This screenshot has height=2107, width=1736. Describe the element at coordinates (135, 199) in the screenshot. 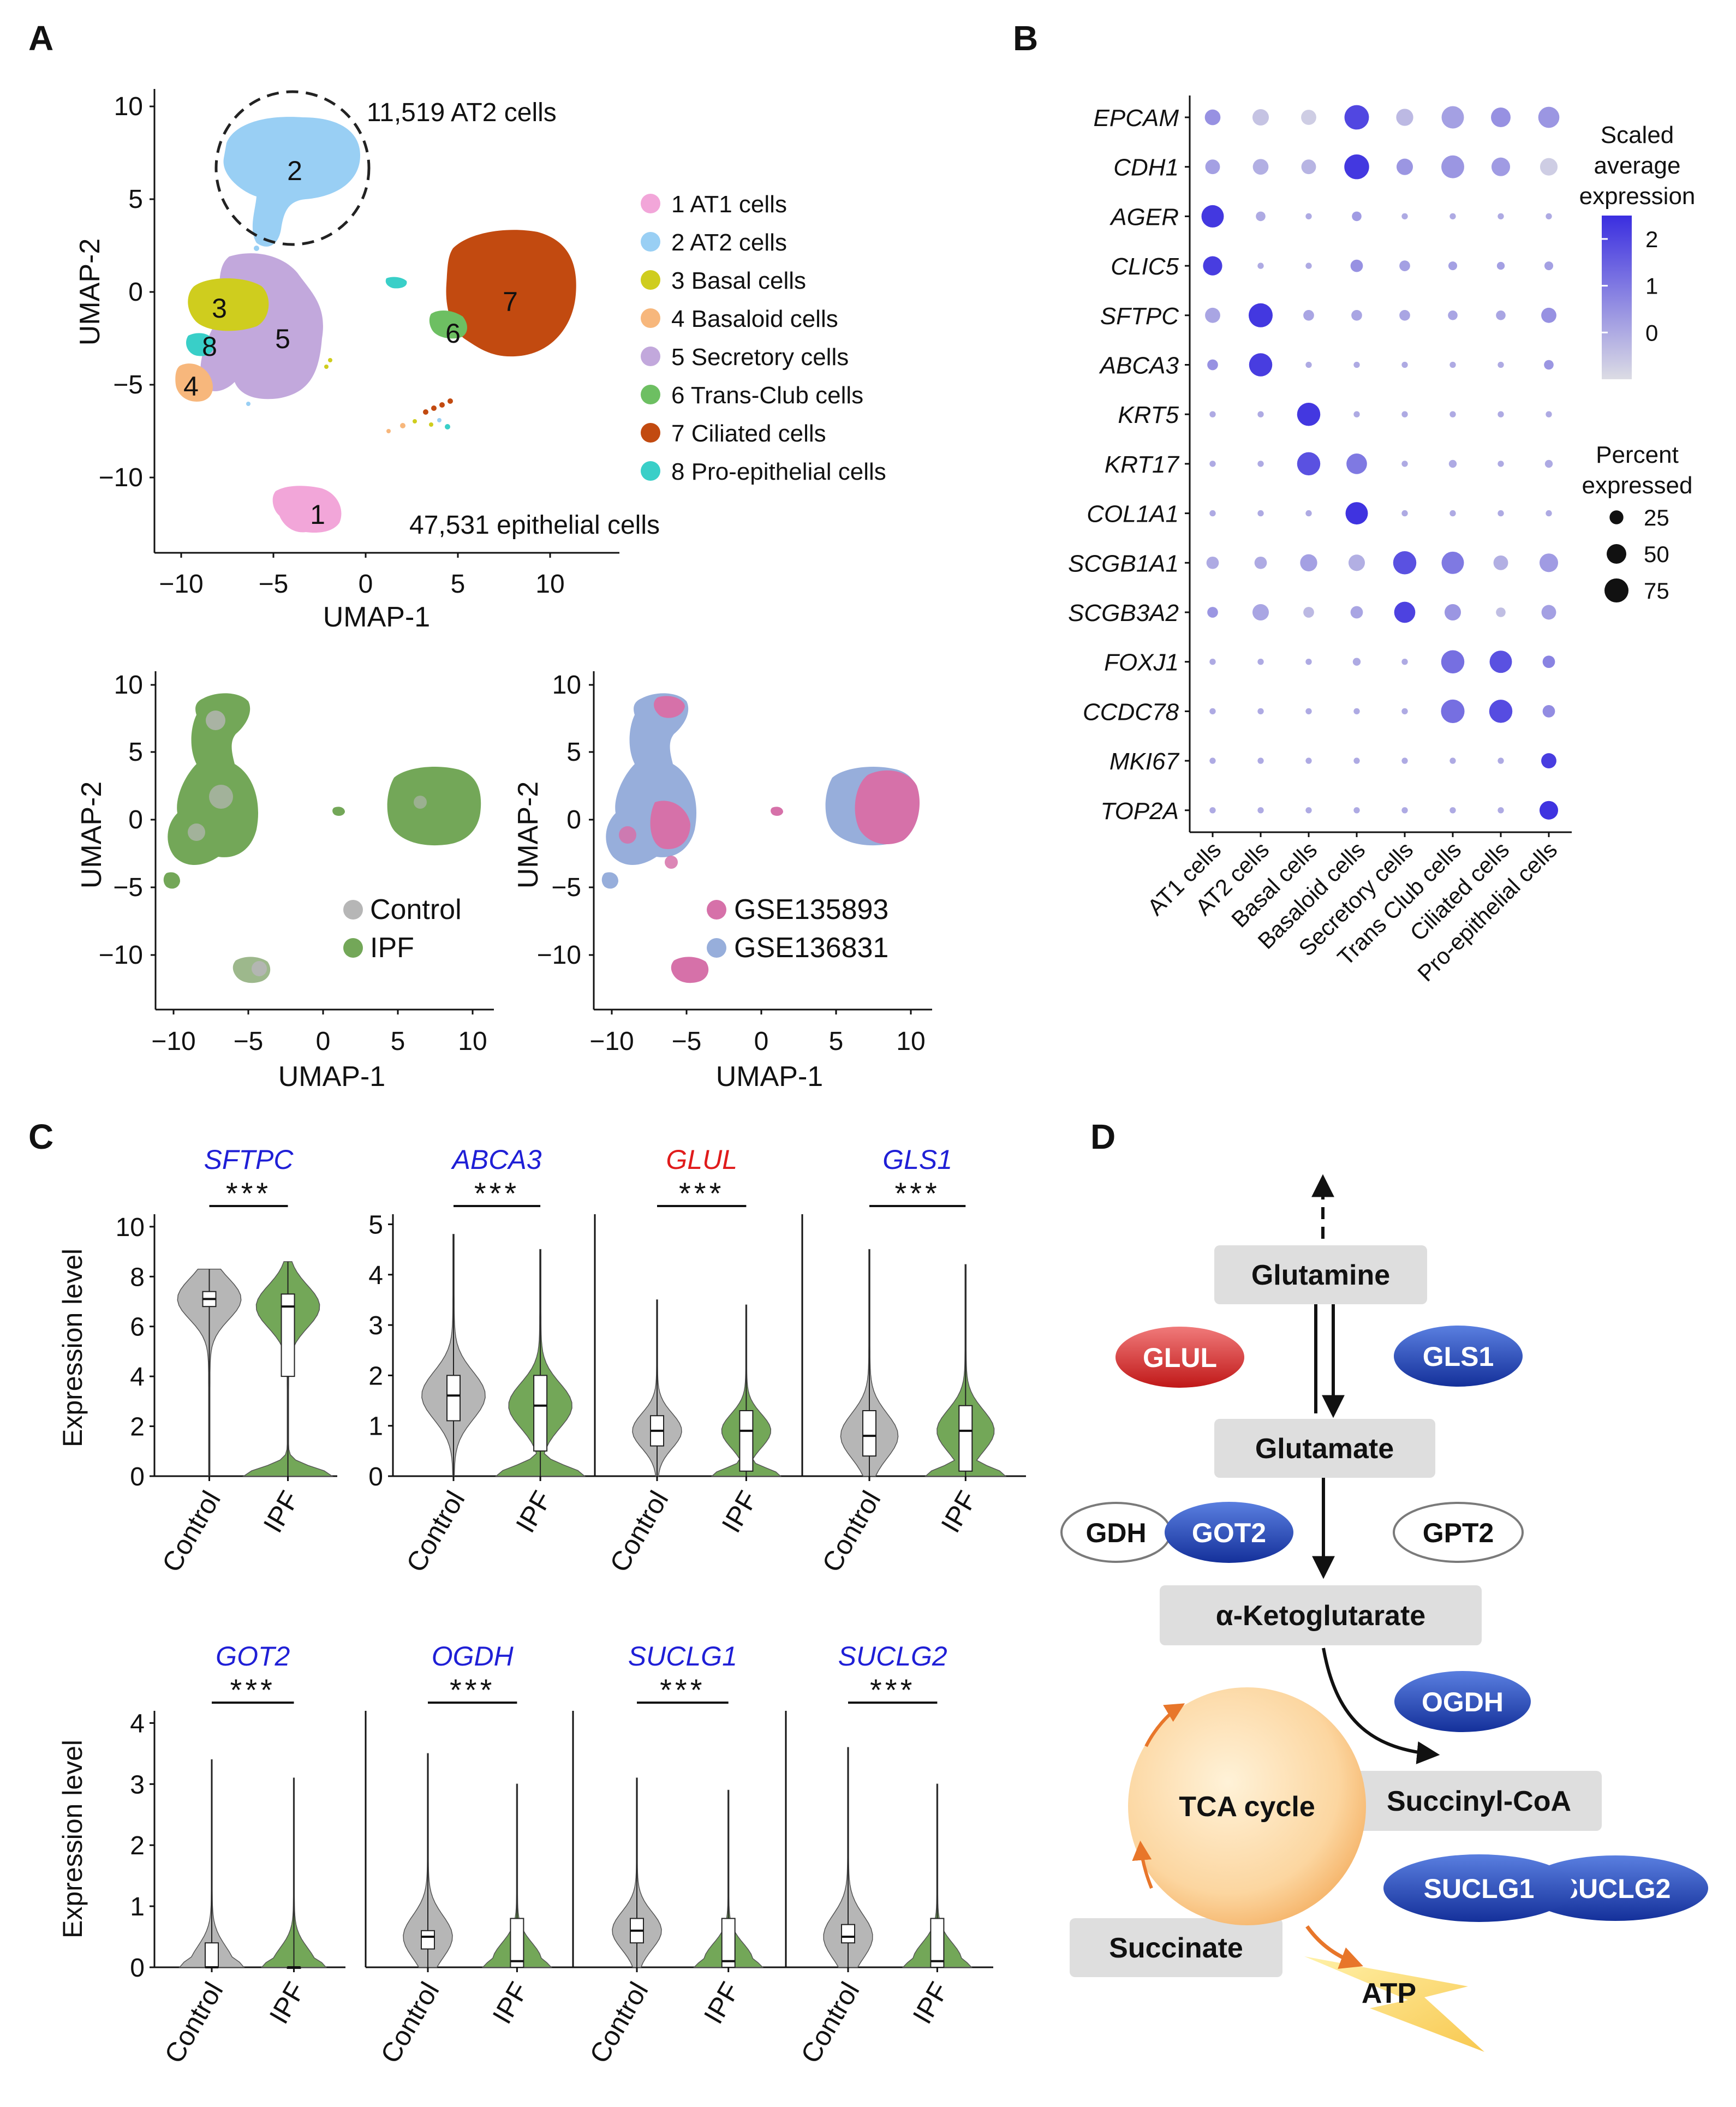

I see `y-tick-label: 5` at that location.